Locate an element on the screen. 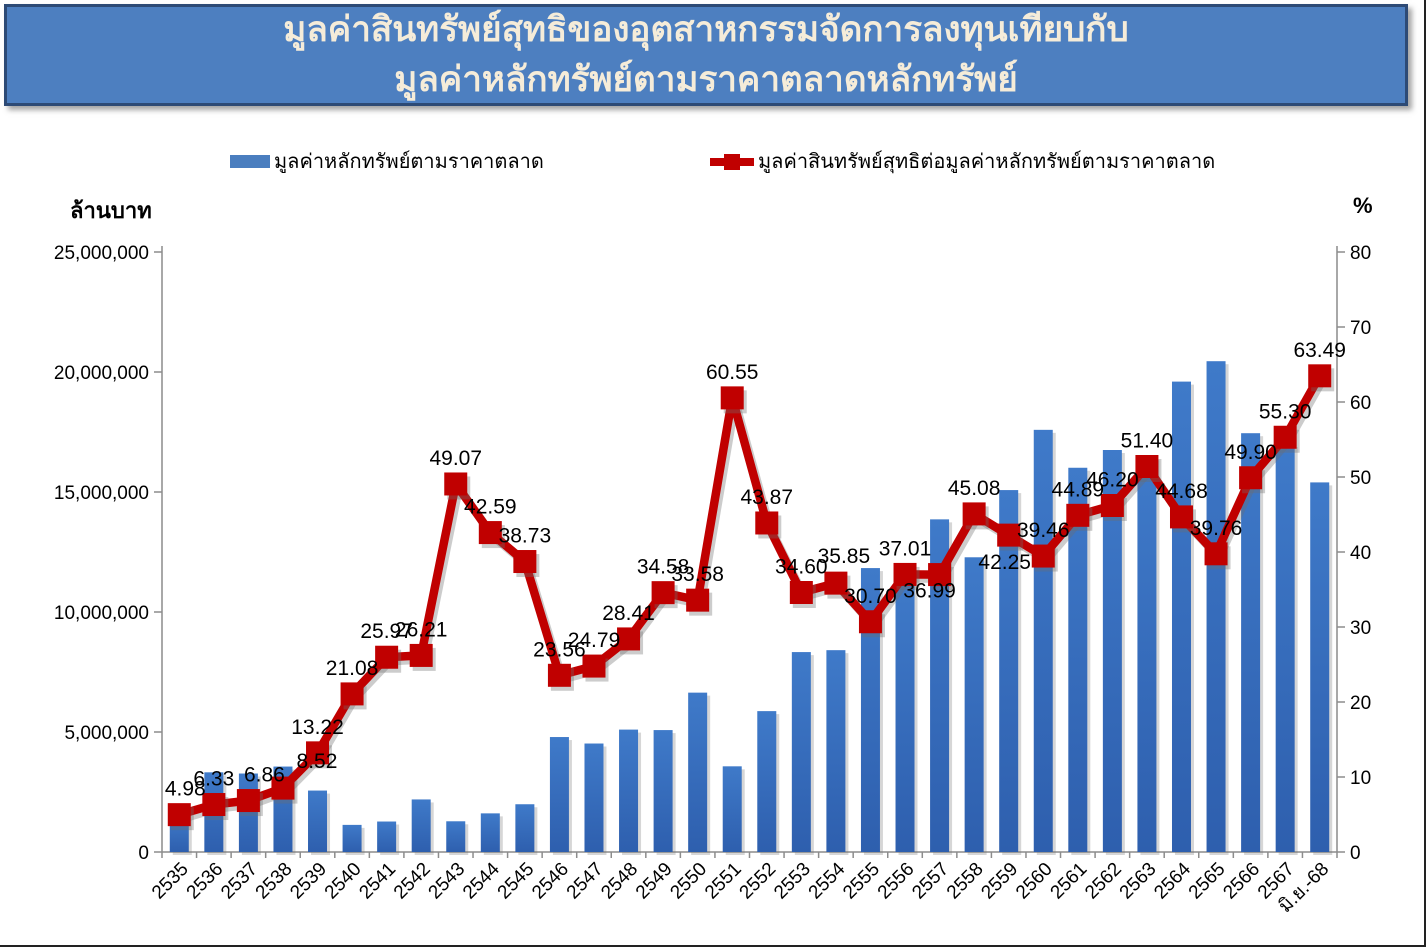 The width and height of the screenshot is (1426, 947). data-label-2551: 60.55 is located at coordinates (732, 372).